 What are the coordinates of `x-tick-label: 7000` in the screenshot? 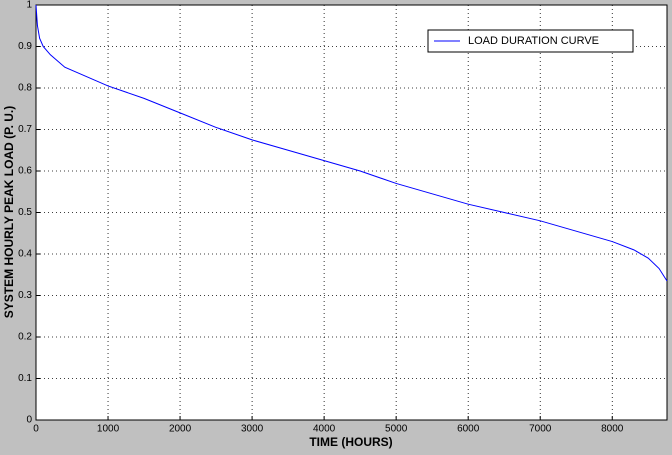 It's located at (540, 429).